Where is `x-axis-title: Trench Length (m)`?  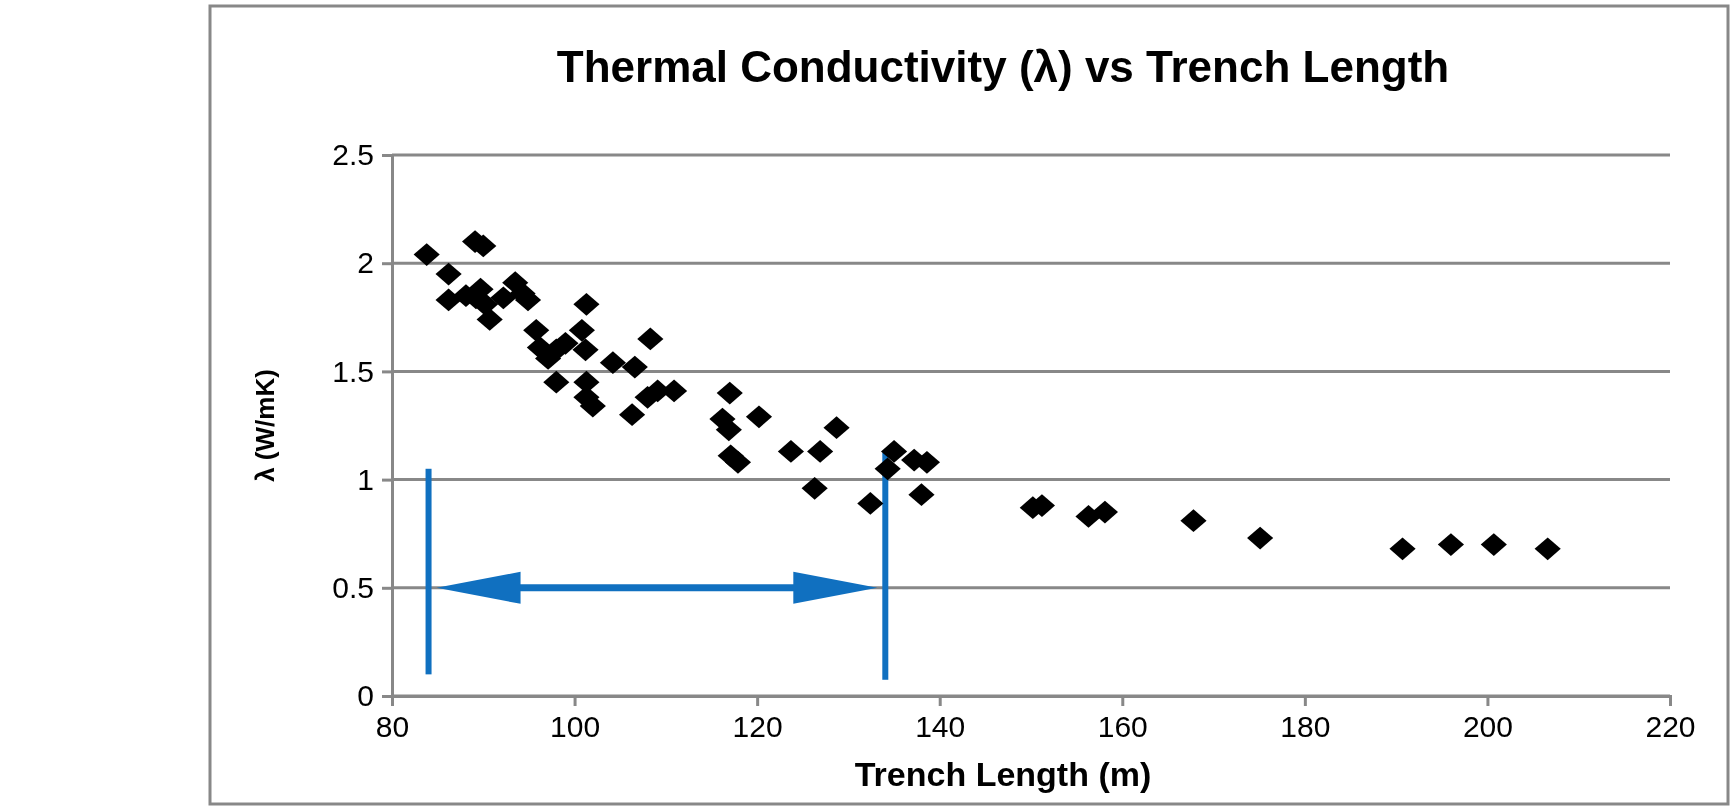
x-axis-title: Trench Length (m) is located at coordinates (1003, 774).